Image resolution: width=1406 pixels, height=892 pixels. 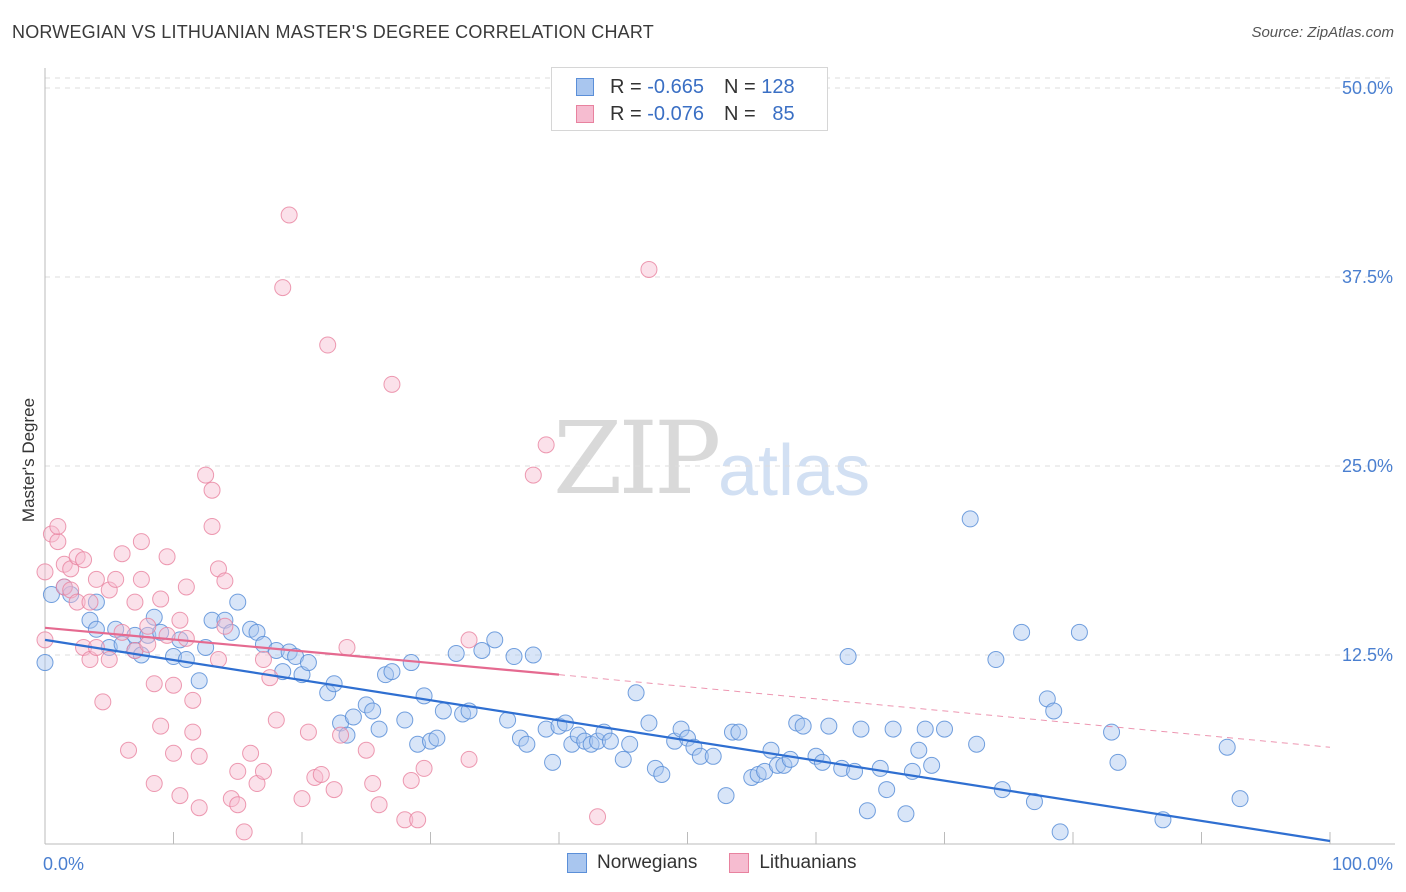 I want to click on y-tick-label: 25.0%, so click(x=1367, y=466).